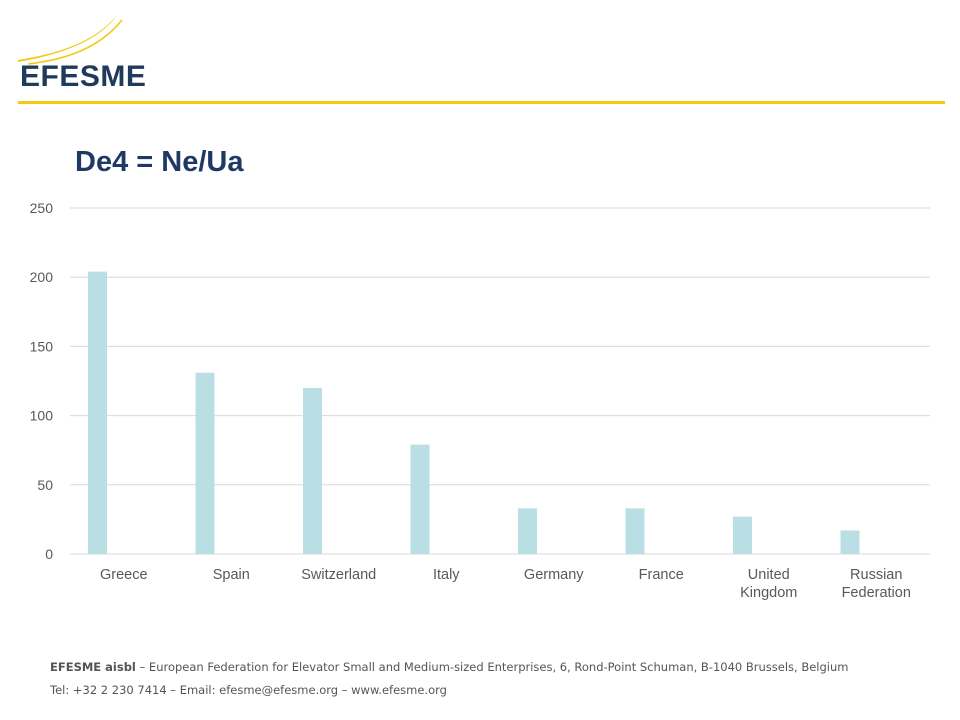  What do you see at coordinates (93, 667) in the screenshot?
I see `footer-org-name: EFESME aisbl` at bounding box center [93, 667].